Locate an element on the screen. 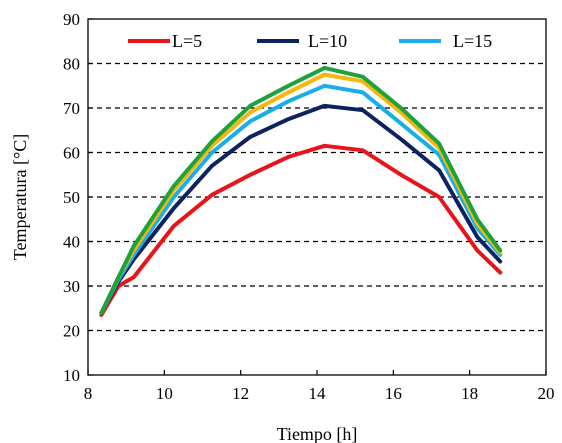  y-tick-label: 80 is located at coordinates (71, 64).